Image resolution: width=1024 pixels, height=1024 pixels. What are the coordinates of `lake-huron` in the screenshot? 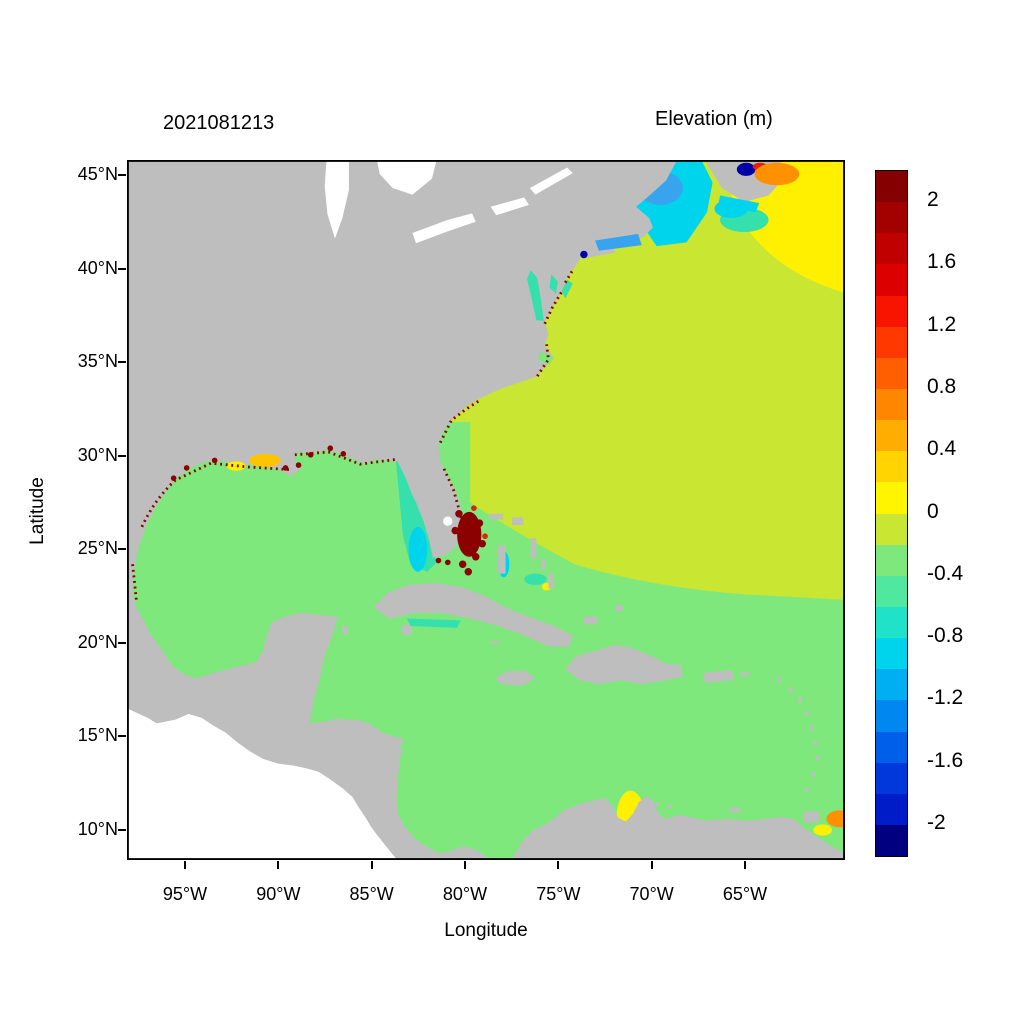 It's located at (406, 177).